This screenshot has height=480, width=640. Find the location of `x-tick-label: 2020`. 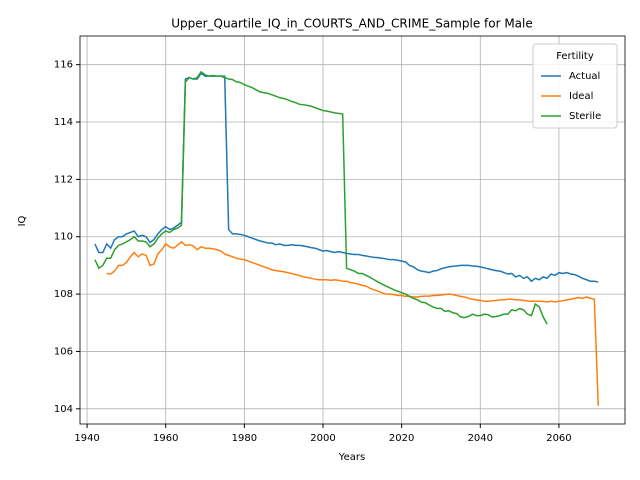

x-tick-label: 2020 is located at coordinates (401, 438).